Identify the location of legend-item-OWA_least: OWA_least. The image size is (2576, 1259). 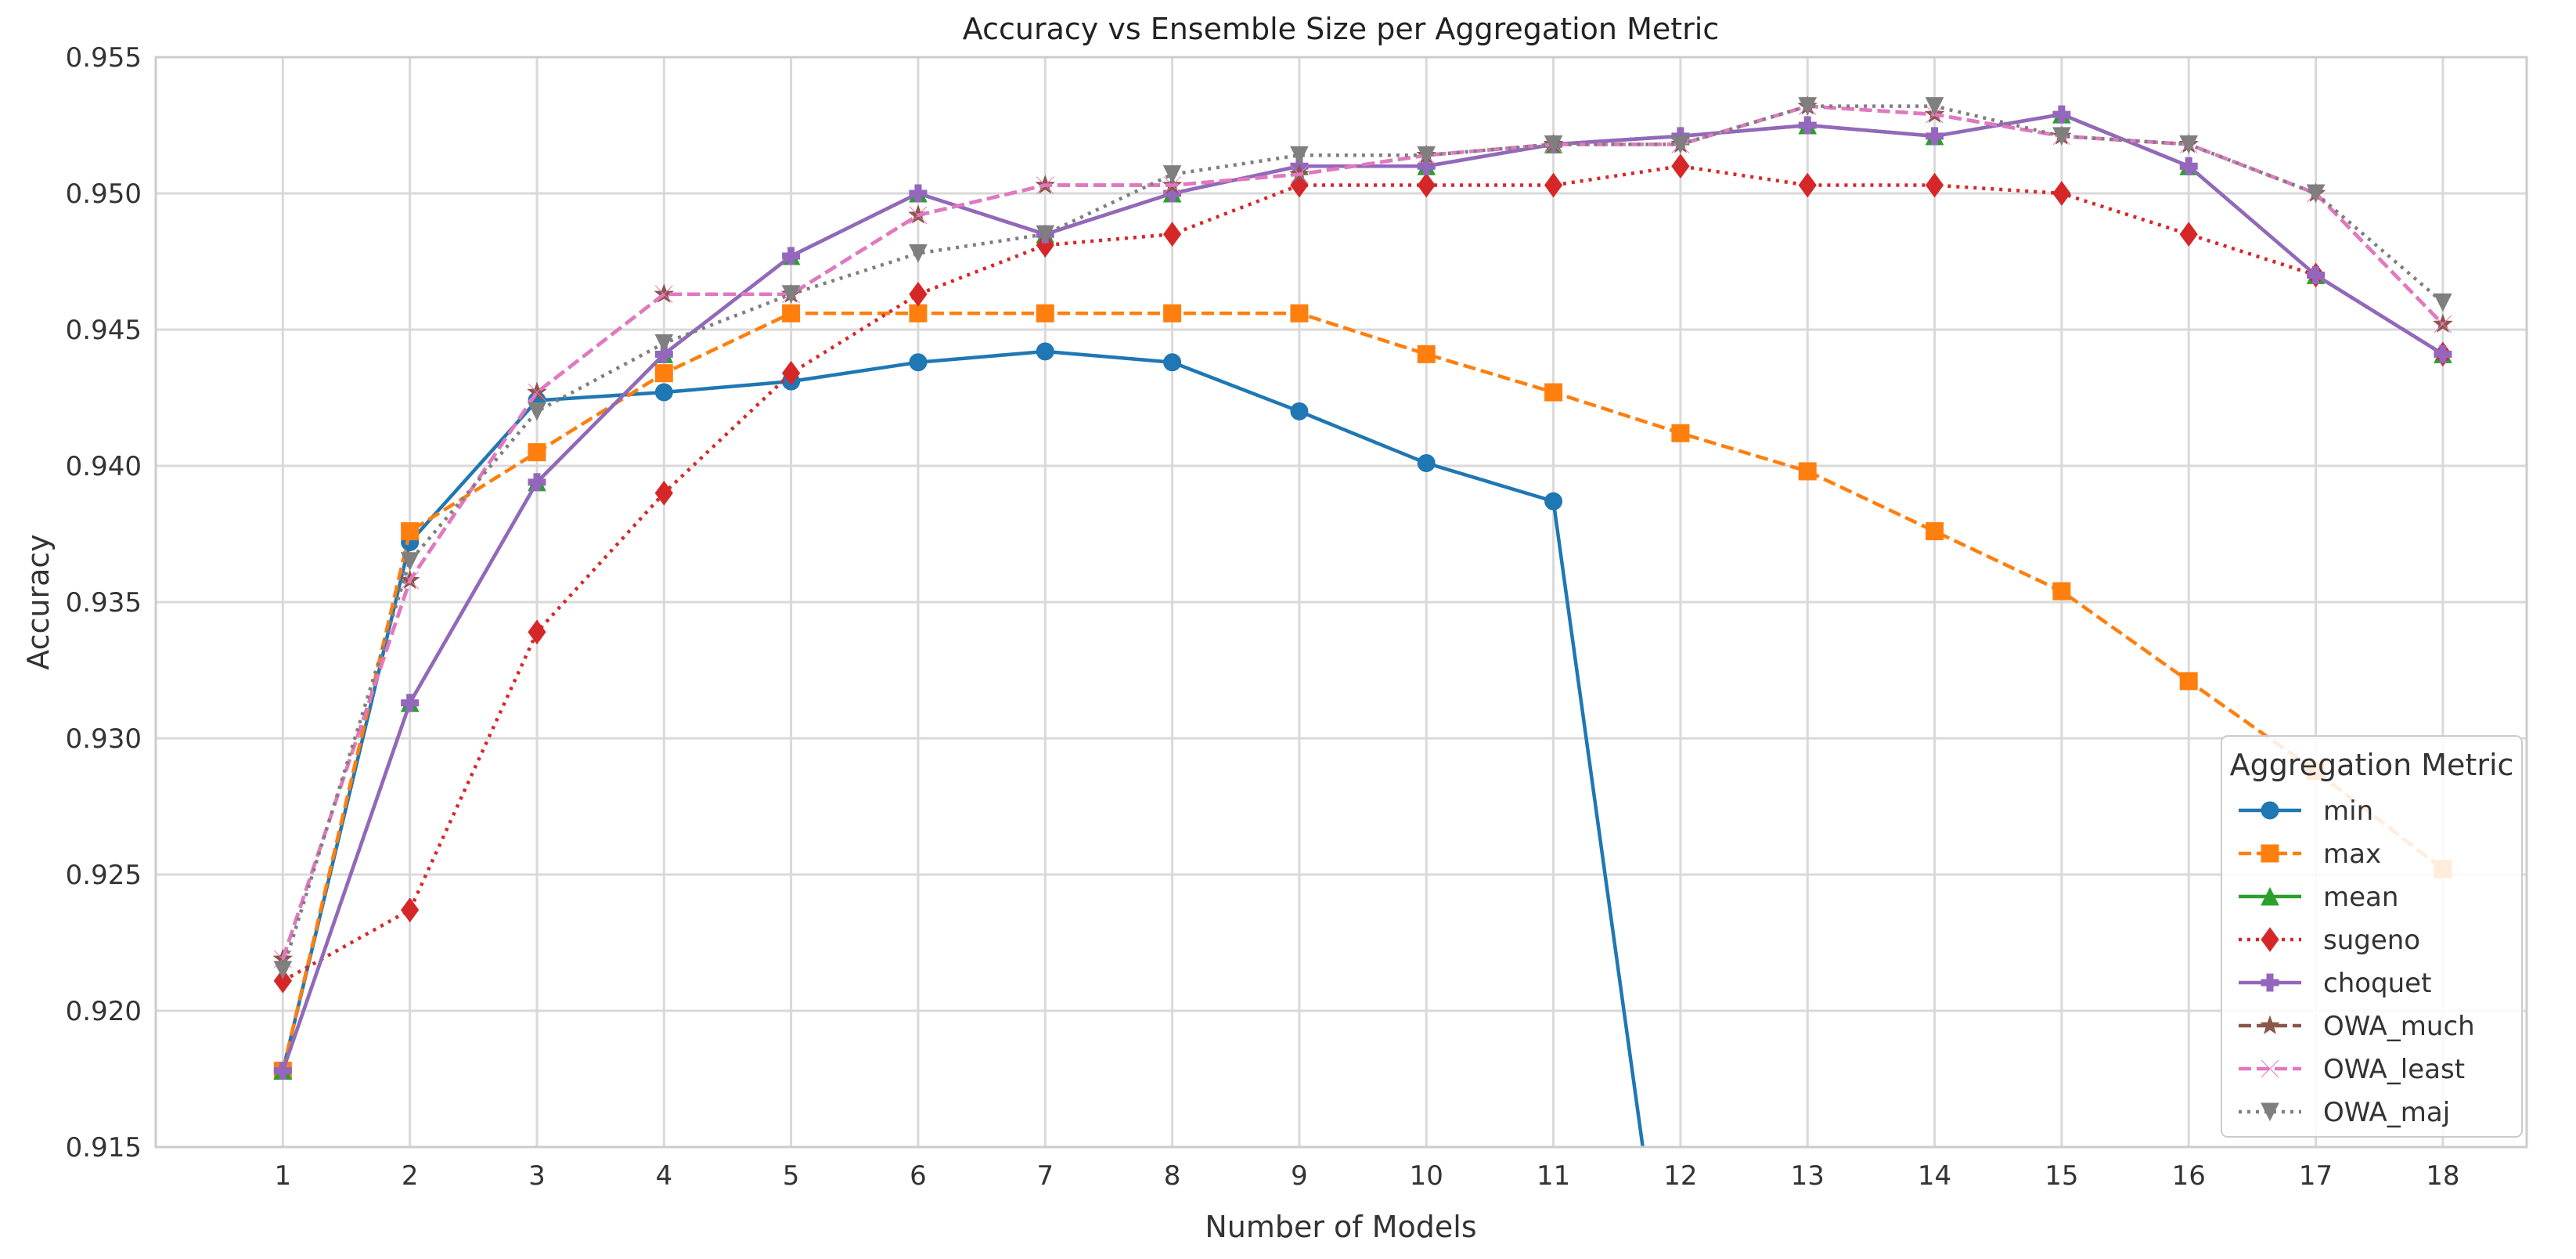
(2352, 1069).